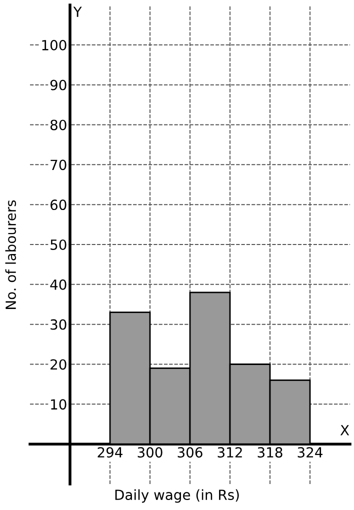  Describe the element at coordinates (58, 244) in the screenshot. I see `y-tick-label: 50` at that location.